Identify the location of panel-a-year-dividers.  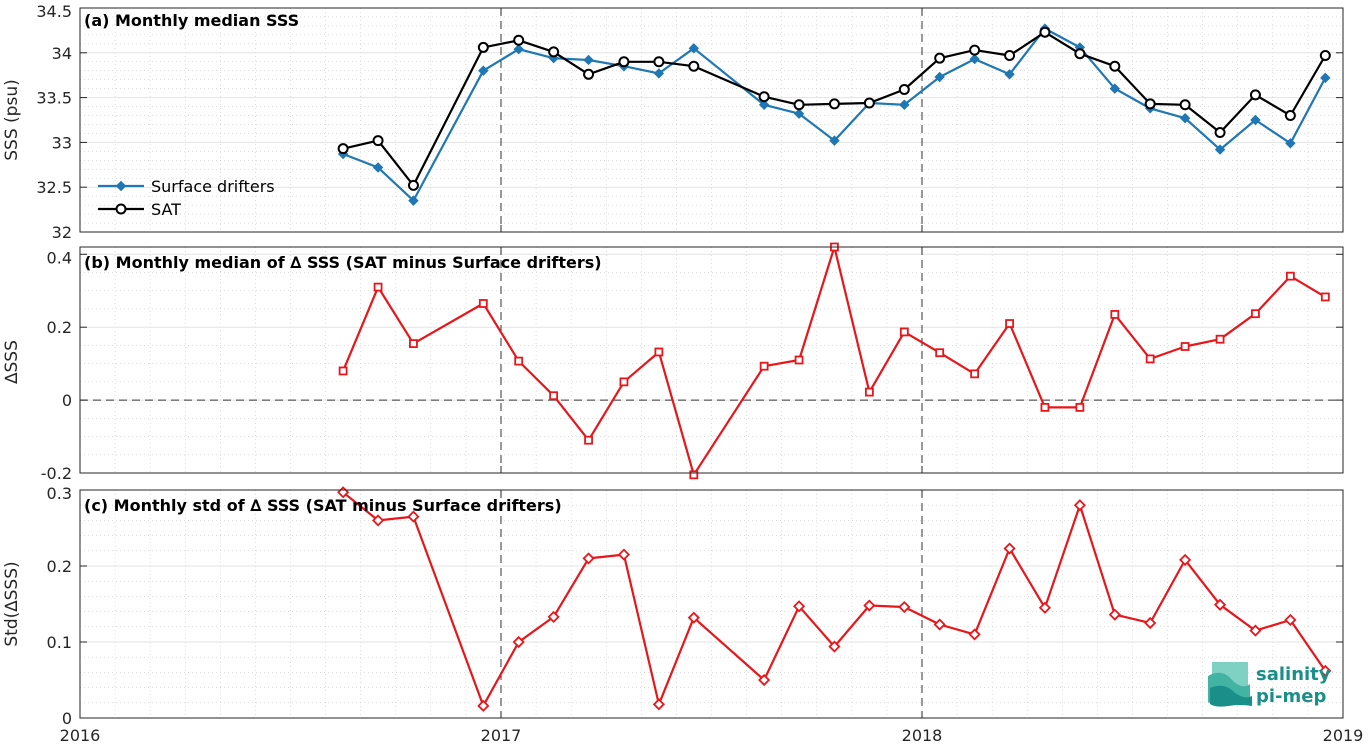
(711, 120).